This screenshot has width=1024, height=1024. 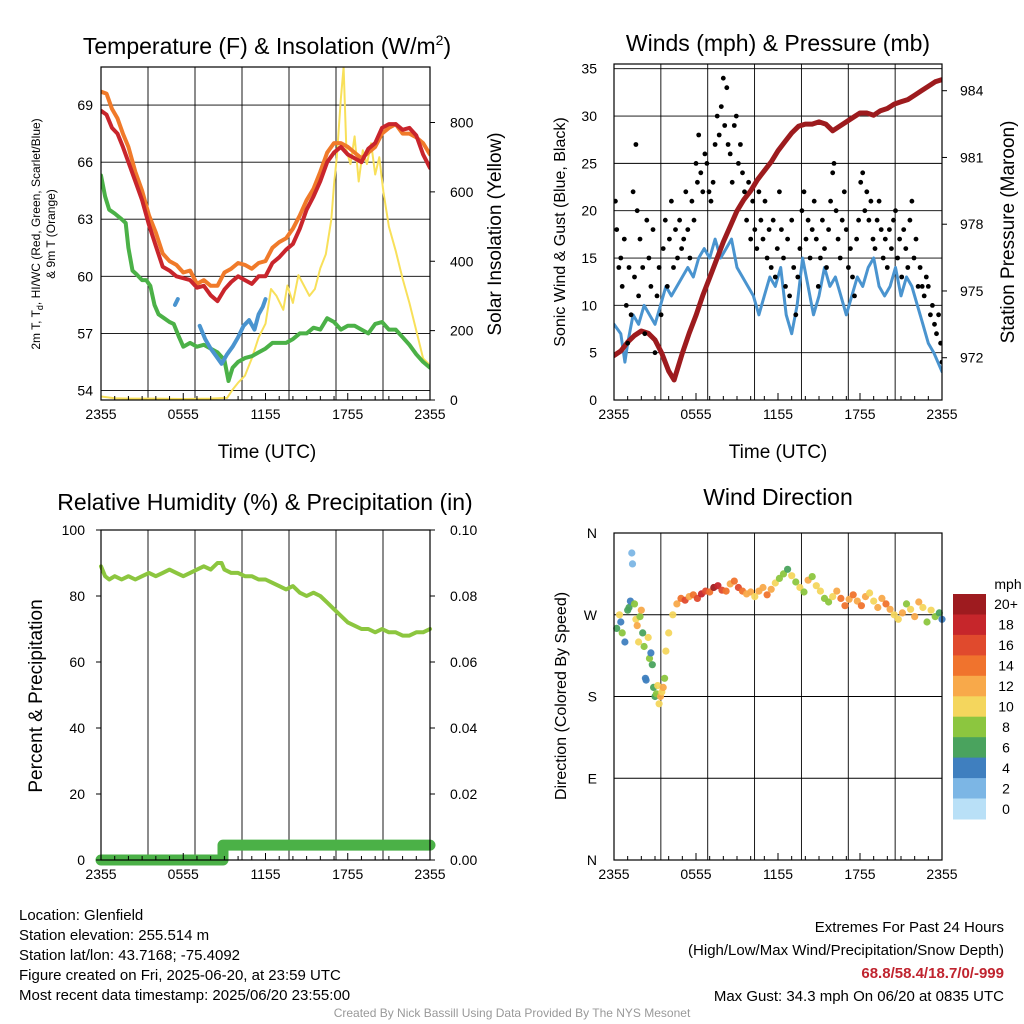 I want to click on blue-series-line, so click(x=232, y=331).